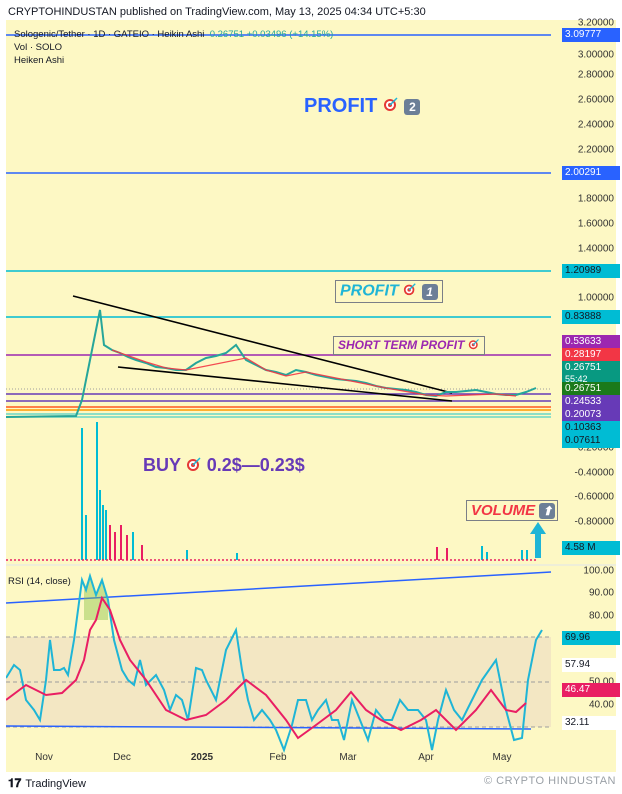  What do you see at coordinates (429, 291) in the screenshot?
I see `keycap-1-icon: 1` at bounding box center [429, 291].